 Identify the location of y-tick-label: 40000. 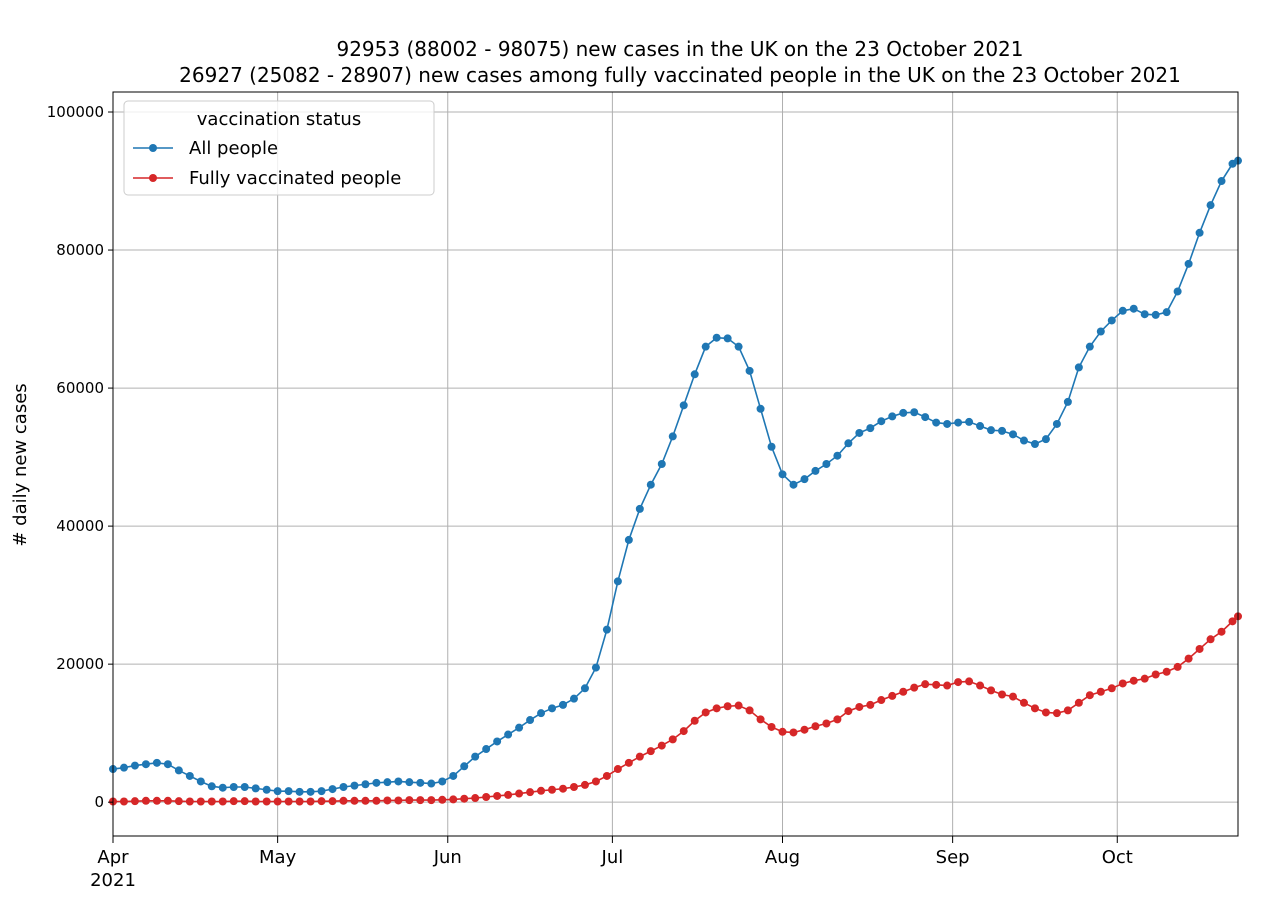
(80, 526).